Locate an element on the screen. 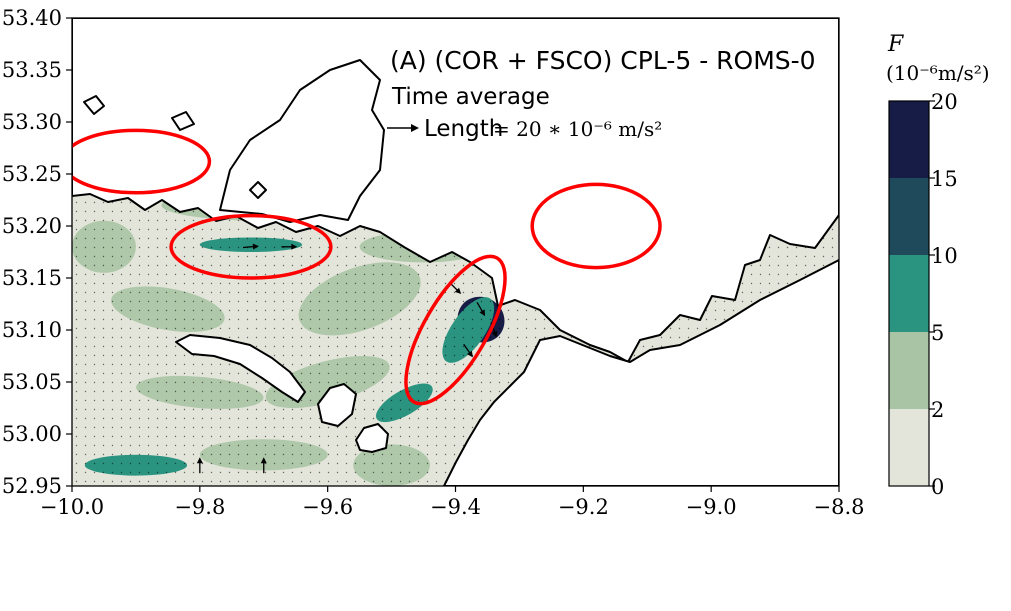  x-tick-label: −9.4 is located at coordinates (455, 507).